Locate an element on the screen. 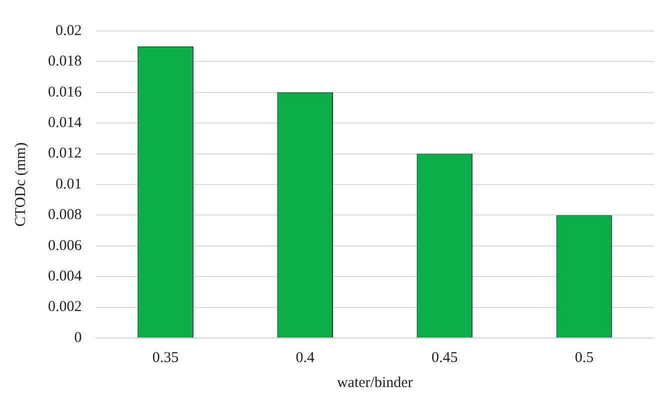 Image resolution: width=672 pixels, height=404 pixels. x-axis-title: water/binder is located at coordinates (374, 382).